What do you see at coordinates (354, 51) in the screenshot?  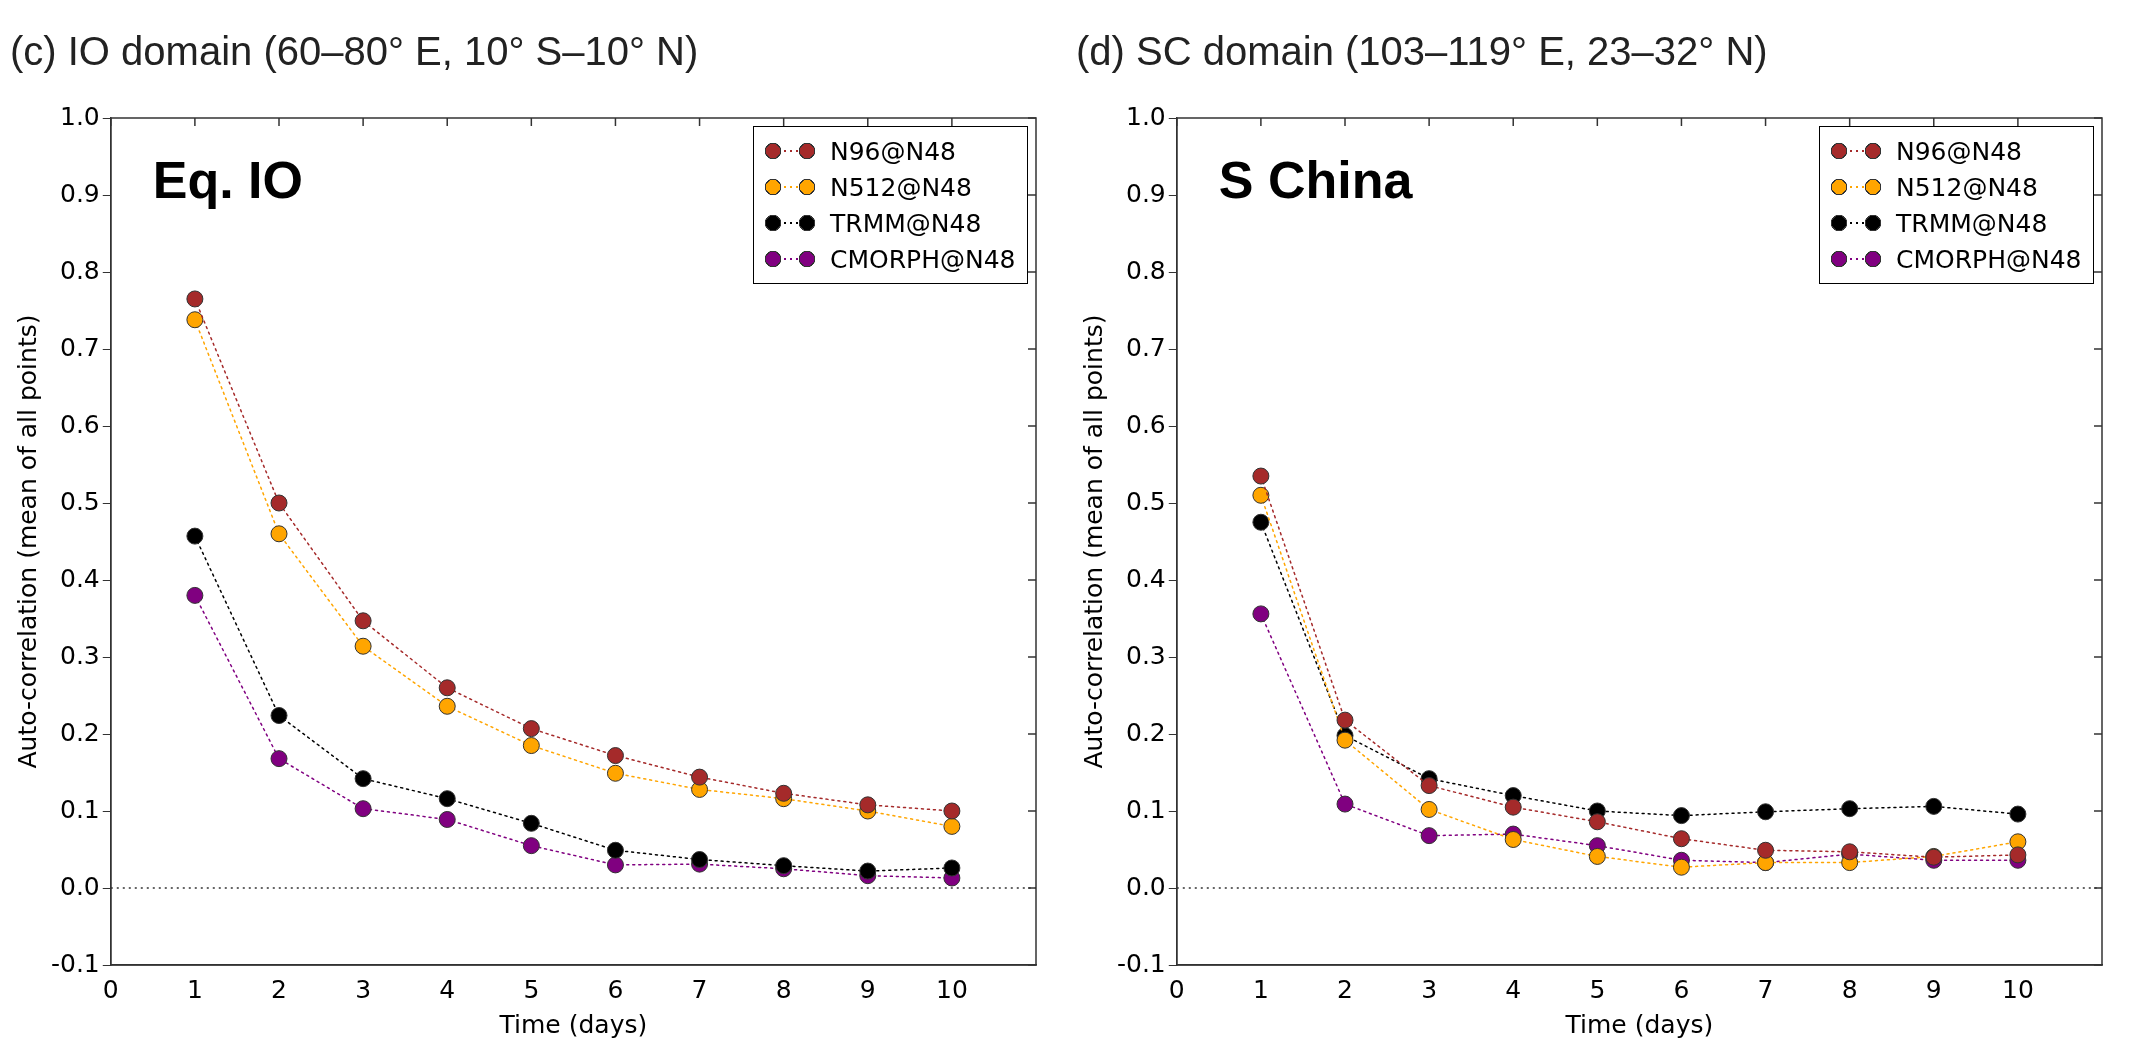 I see `chart-title: (c) IO domain (60–80° E, 10° S–10° N)` at bounding box center [354, 51].